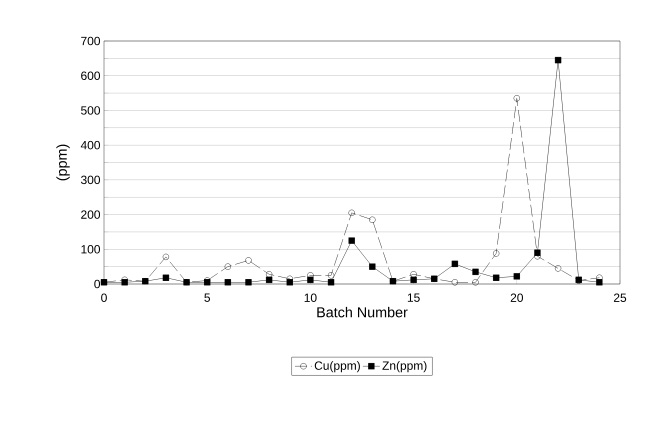  What do you see at coordinates (90, 41) in the screenshot?
I see `y-tick-label: 700` at bounding box center [90, 41].